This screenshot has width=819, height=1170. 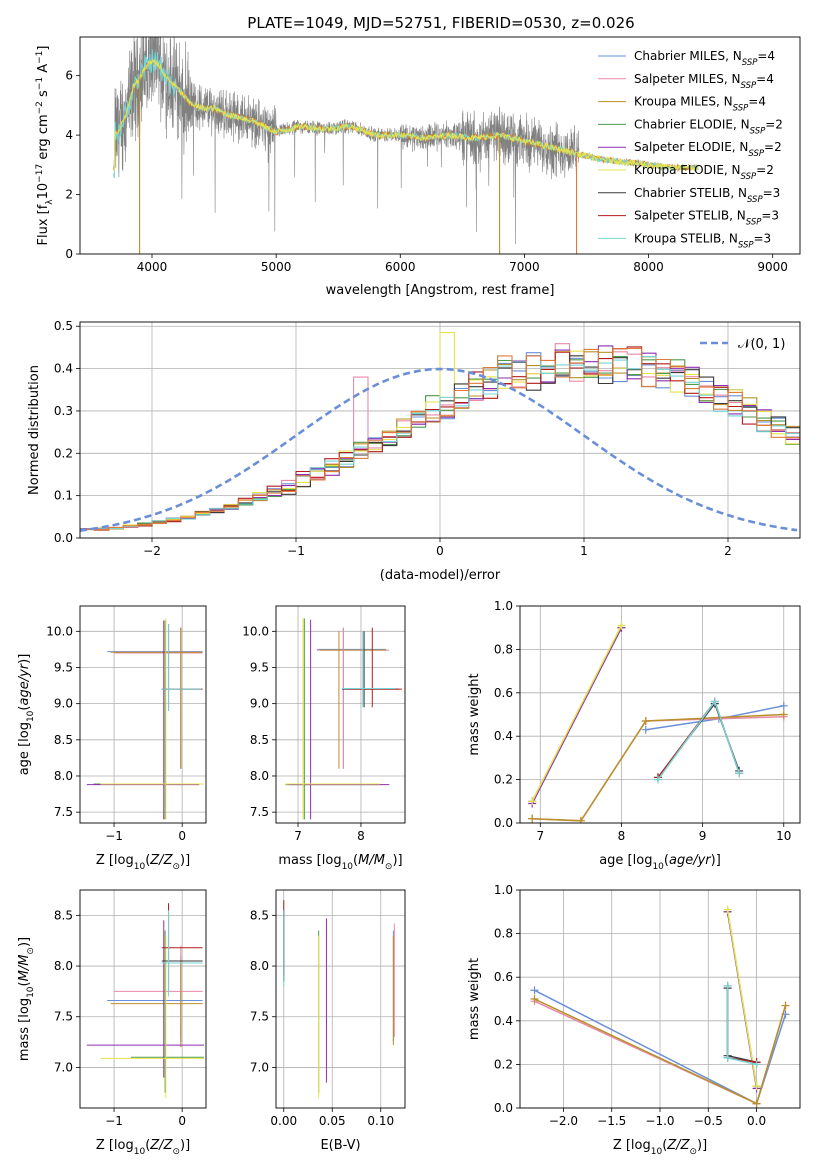 I want to click on mass_vs_Z-ylabel-part: )], so click(x=24, y=942).